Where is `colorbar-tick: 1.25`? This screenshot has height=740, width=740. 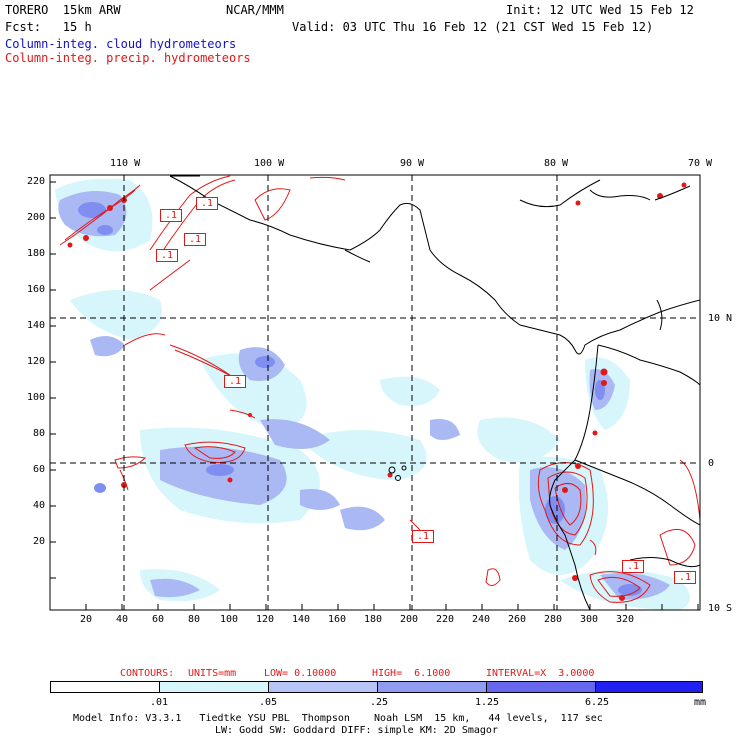
colorbar-tick: 1.25 is located at coordinates (487, 702).